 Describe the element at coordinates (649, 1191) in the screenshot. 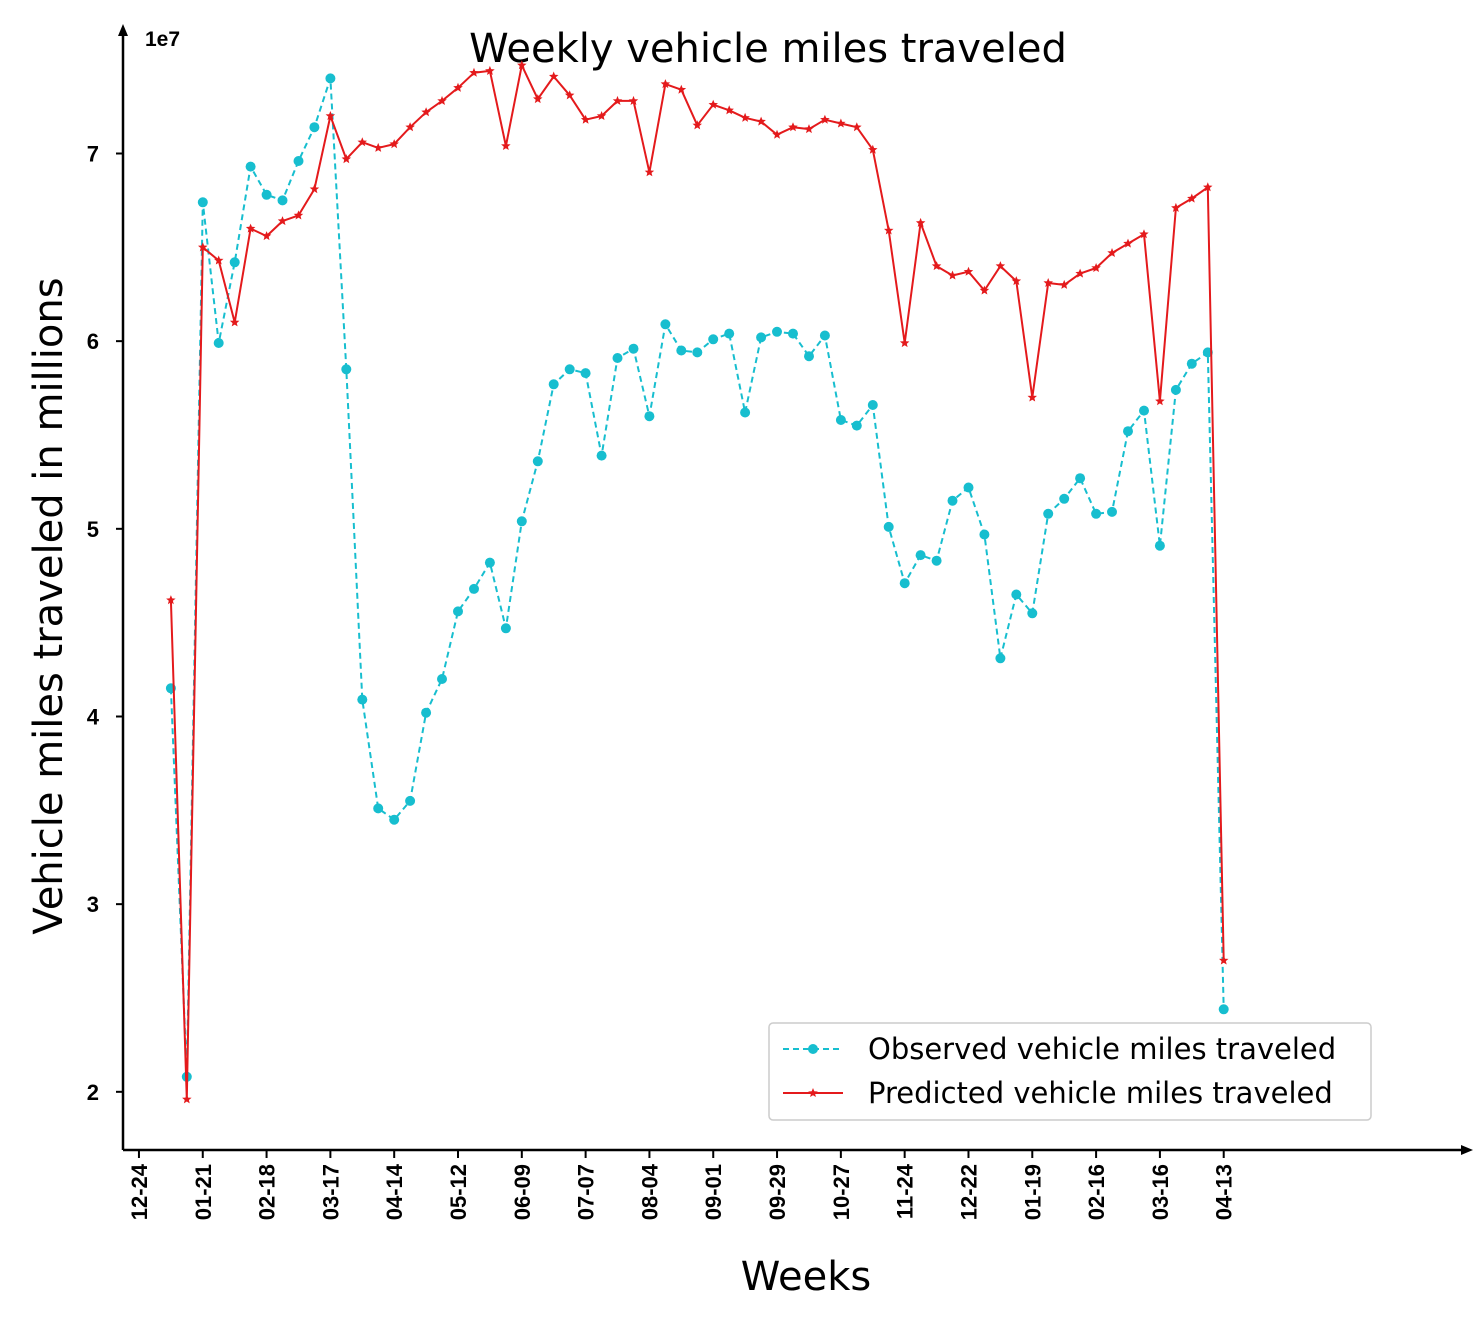

I see `x-tick-label: 08-04` at that location.